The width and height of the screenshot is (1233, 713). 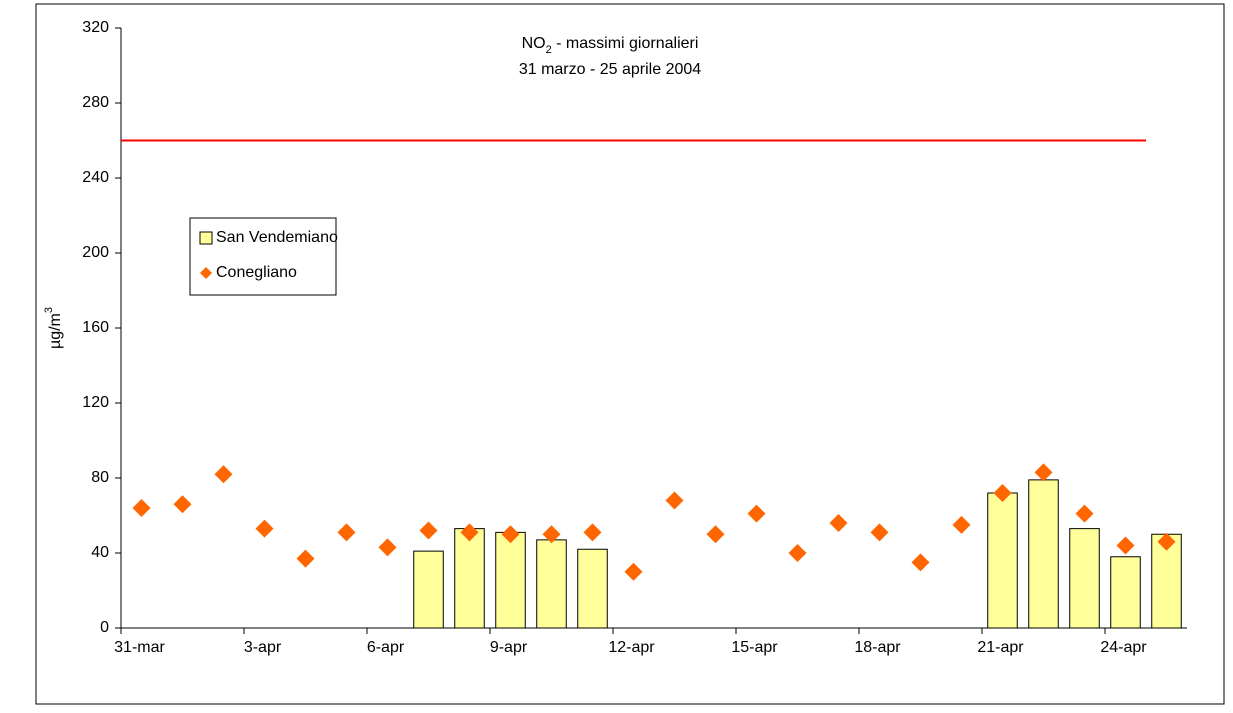 I want to click on legend-label: San Vendemiano, so click(x=277, y=237).